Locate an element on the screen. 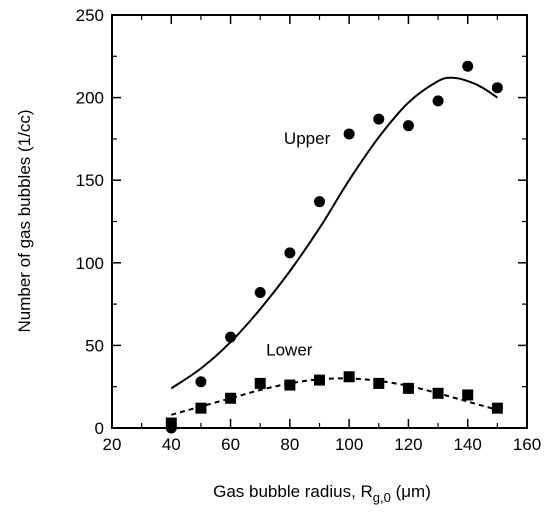 The width and height of the screenshot is (550, 515). x-tick-label: 60 is located at coordinates (230, 444).